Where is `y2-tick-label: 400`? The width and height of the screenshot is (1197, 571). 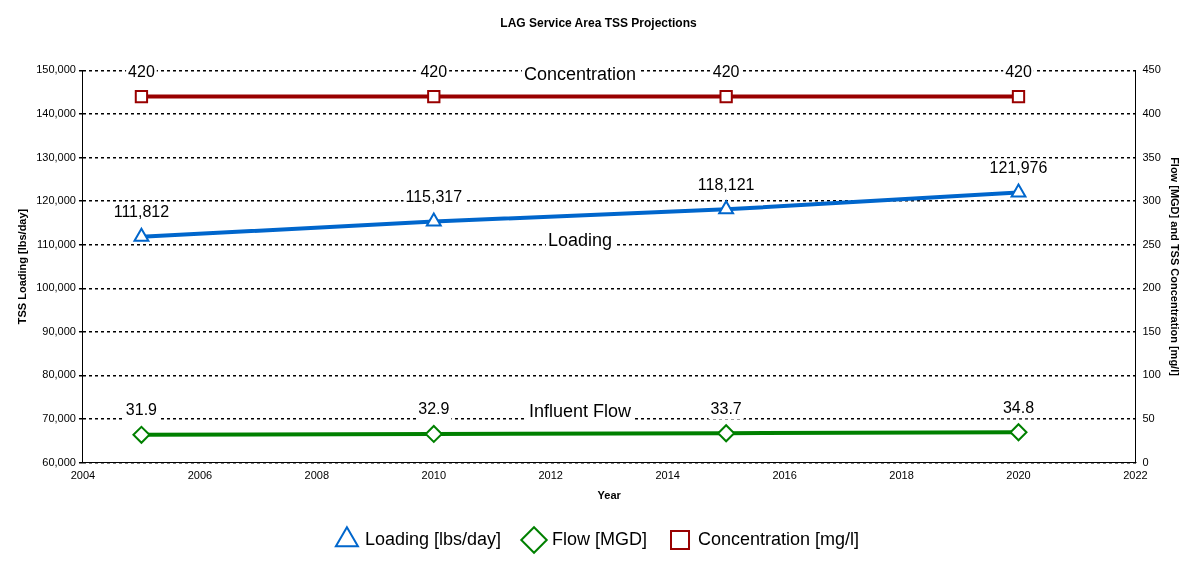
y2-tick-label: 400 is located at coordinates (1151, 113).